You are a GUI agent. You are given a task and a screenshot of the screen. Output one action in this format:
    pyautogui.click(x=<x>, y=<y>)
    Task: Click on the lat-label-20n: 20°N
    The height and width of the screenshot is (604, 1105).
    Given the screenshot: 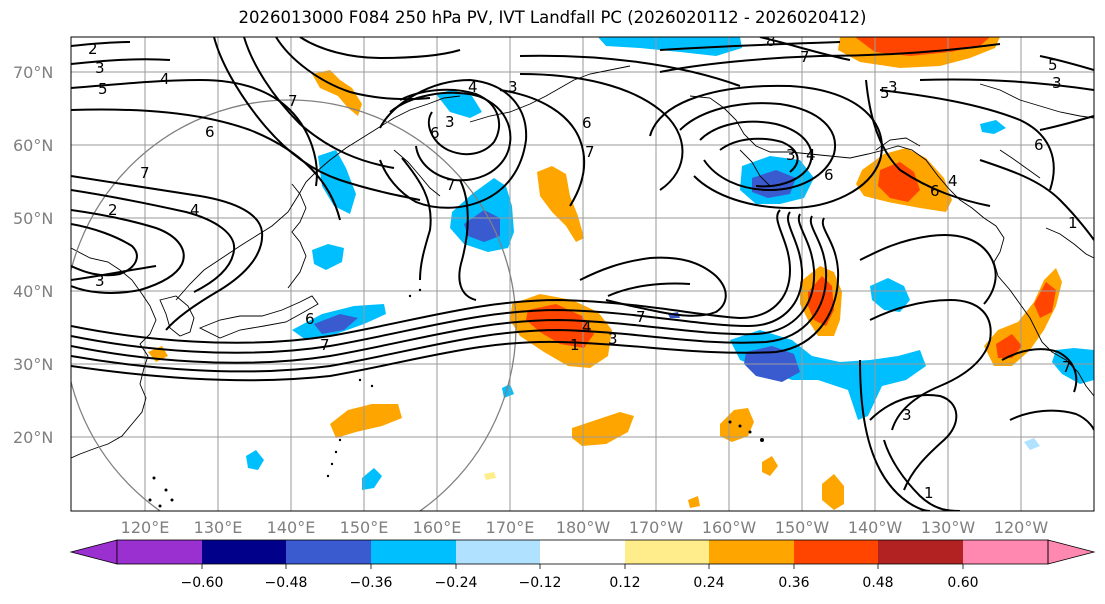 What is the action you would take?
    pyautogui.click(x=33, y=437)
    